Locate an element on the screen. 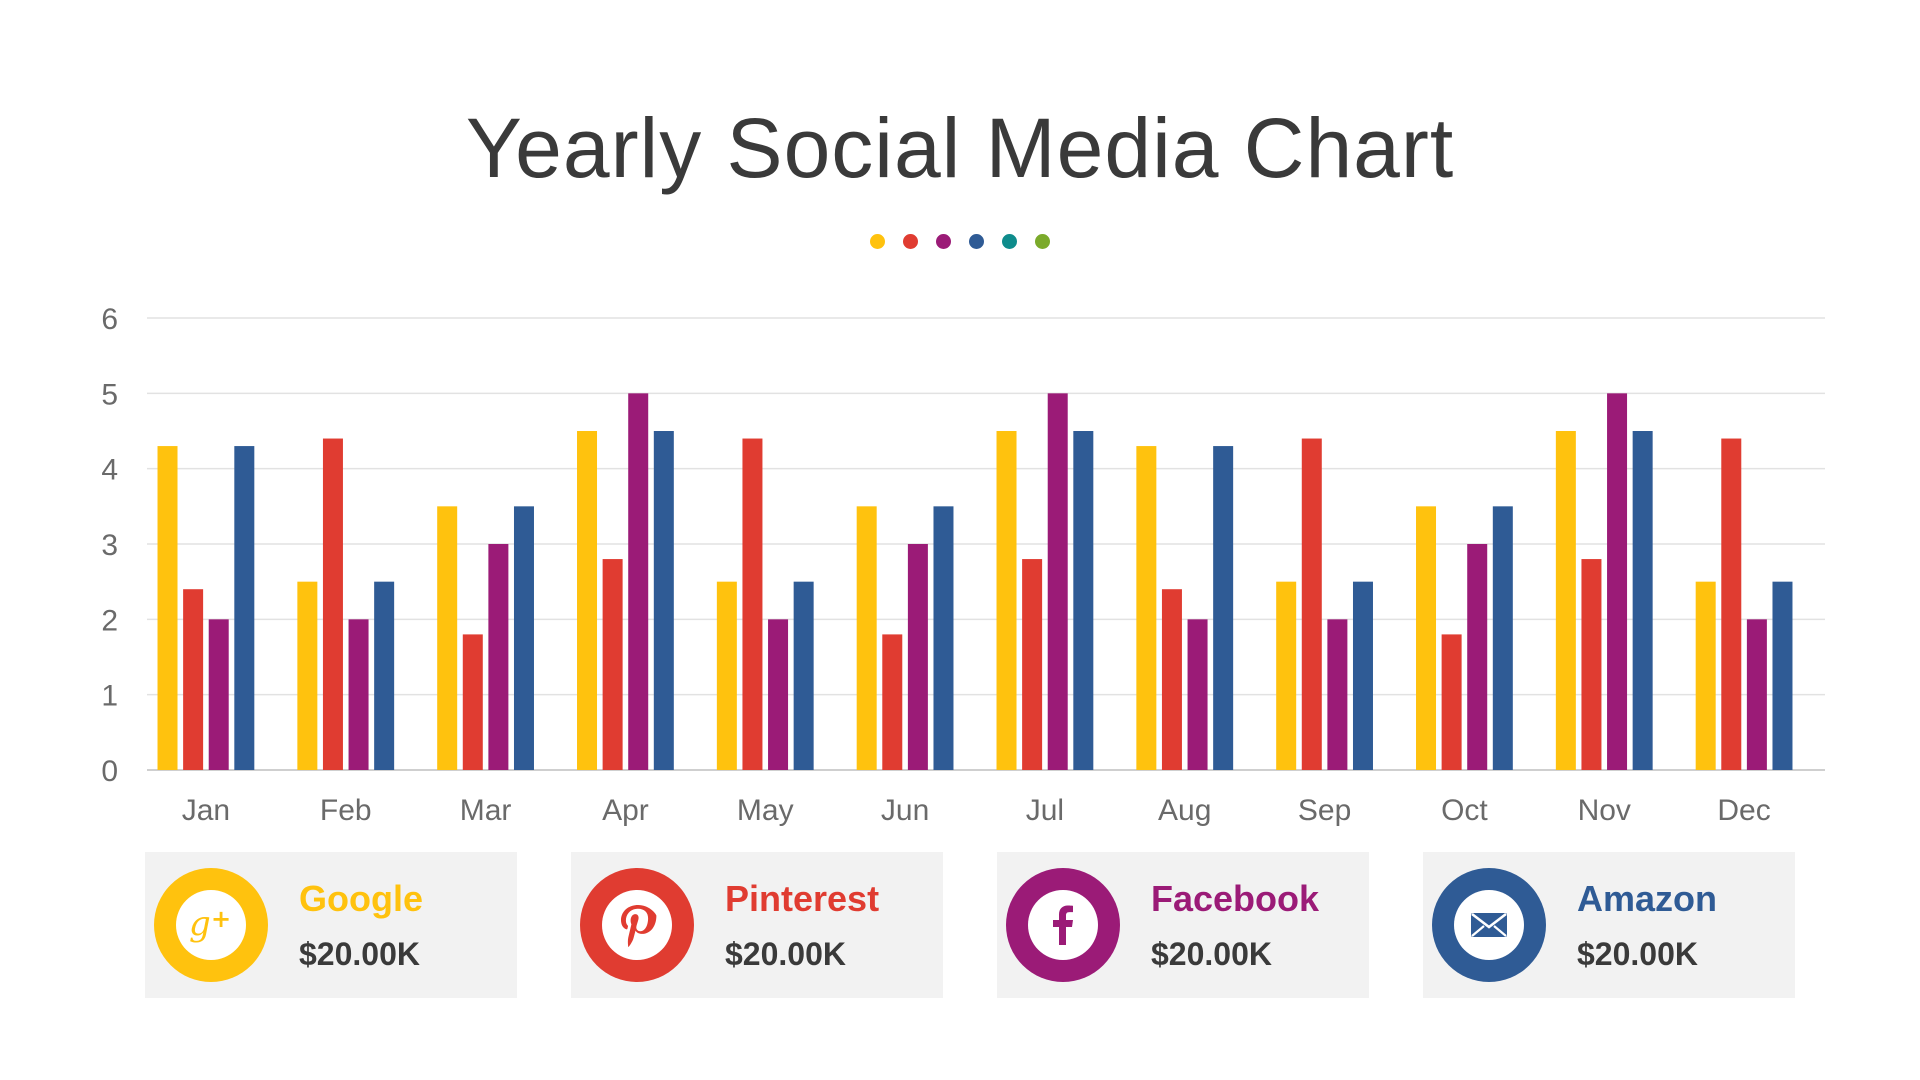 Image resolution: width=1920 pixels, height=1080 pixels. x-tick-label: Feb is located at coordinates (346, 810).